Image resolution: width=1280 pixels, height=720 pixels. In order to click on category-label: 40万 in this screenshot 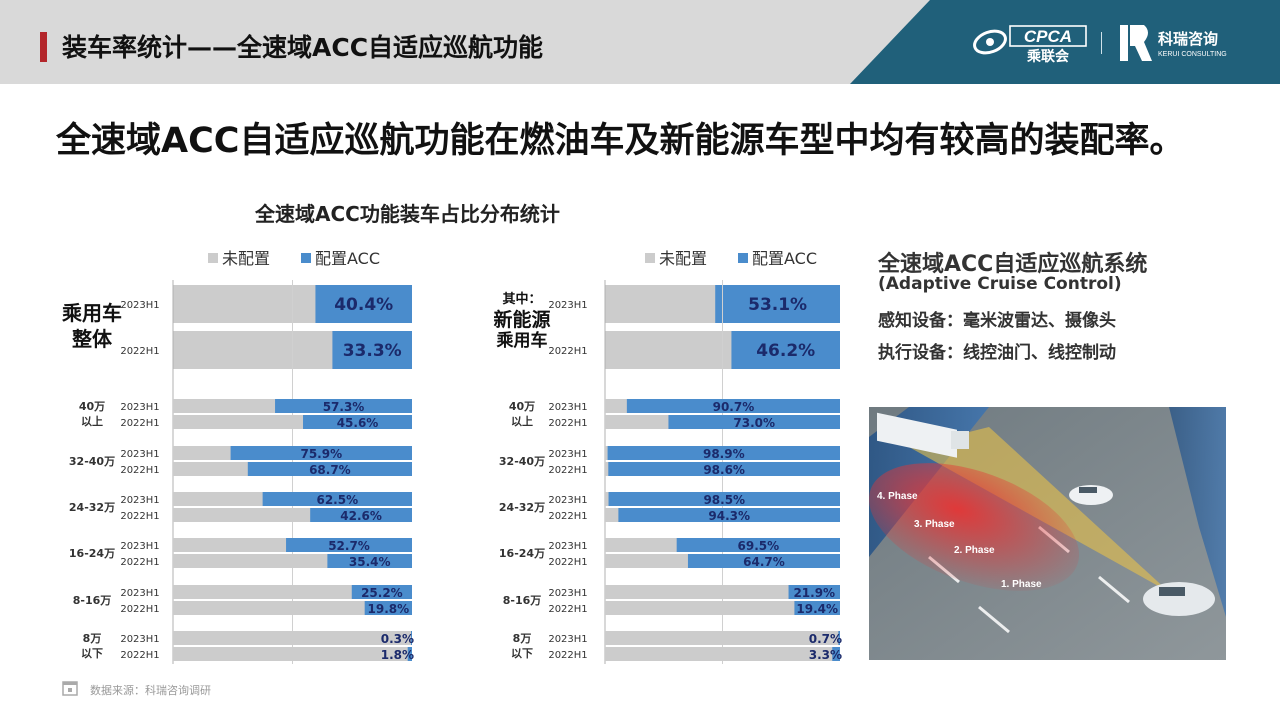, I will do `click(522, 406)`.